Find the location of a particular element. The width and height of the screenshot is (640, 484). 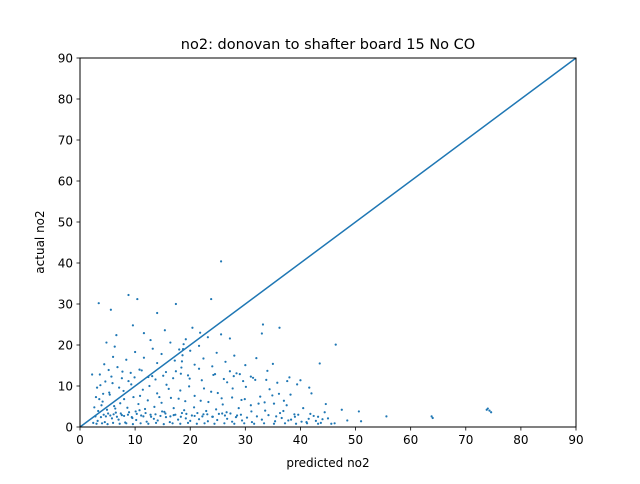

y-tick-label: 10 is located at coordinates (65, 386).